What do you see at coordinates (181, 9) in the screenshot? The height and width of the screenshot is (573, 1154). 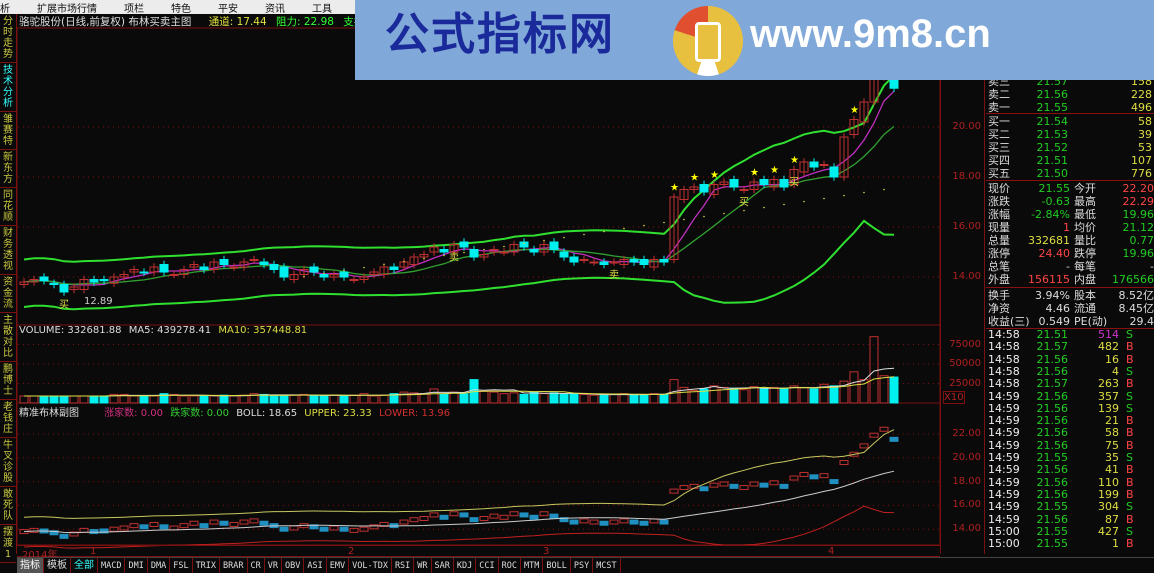 I see `menu-item: 特色` at bounding box center [181, 9].